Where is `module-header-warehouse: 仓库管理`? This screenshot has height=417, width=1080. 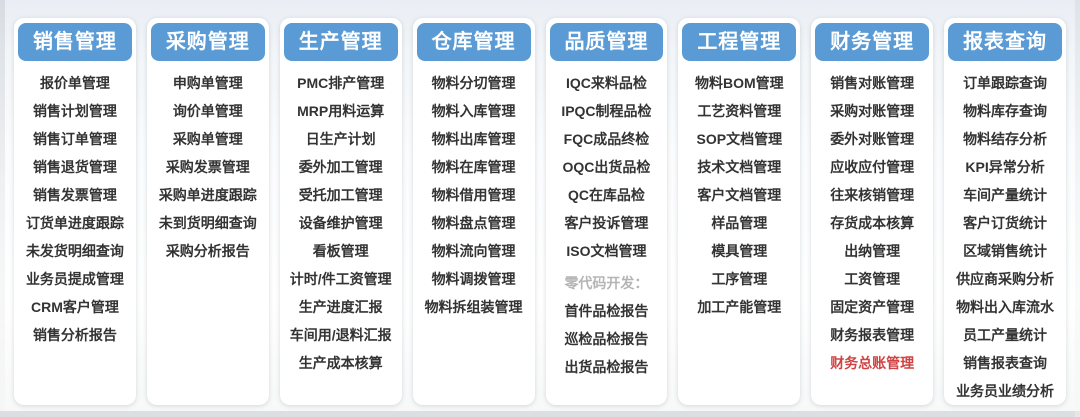
module-header-warehouse: 仓库管理 is located at coordinates (473, 42).